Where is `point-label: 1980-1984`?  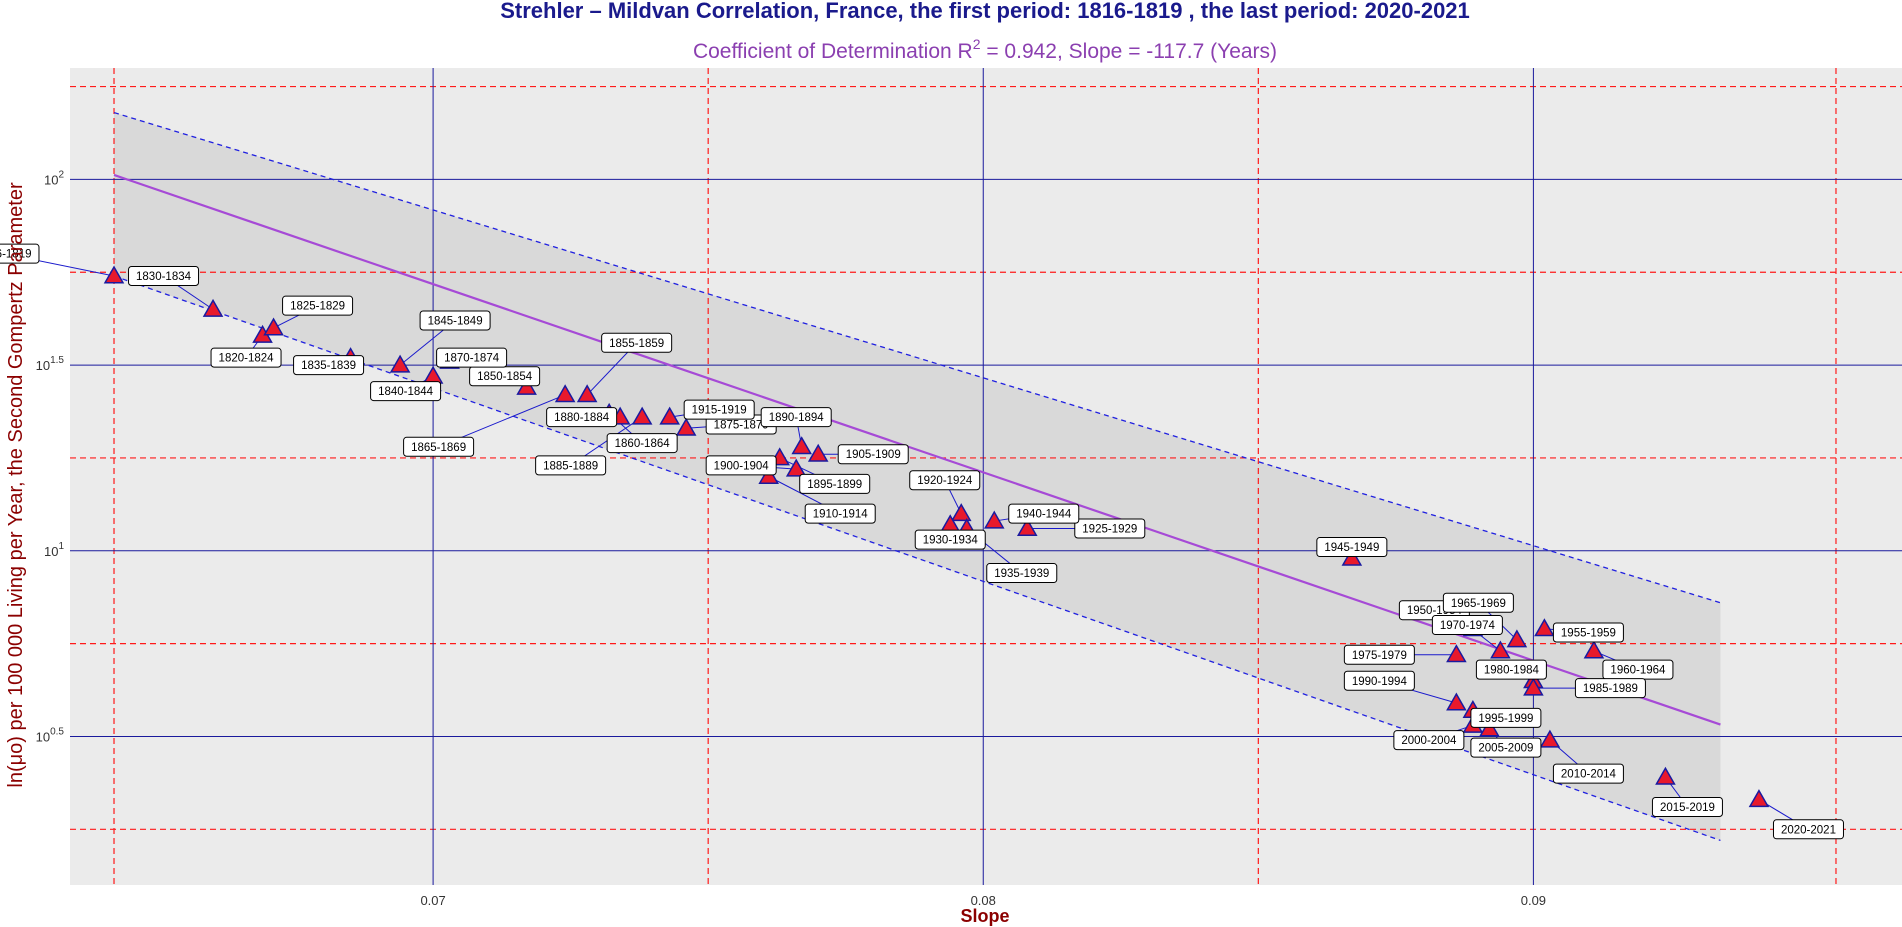 point-label: 1980-1984 is located at coordinates (1512, 671).